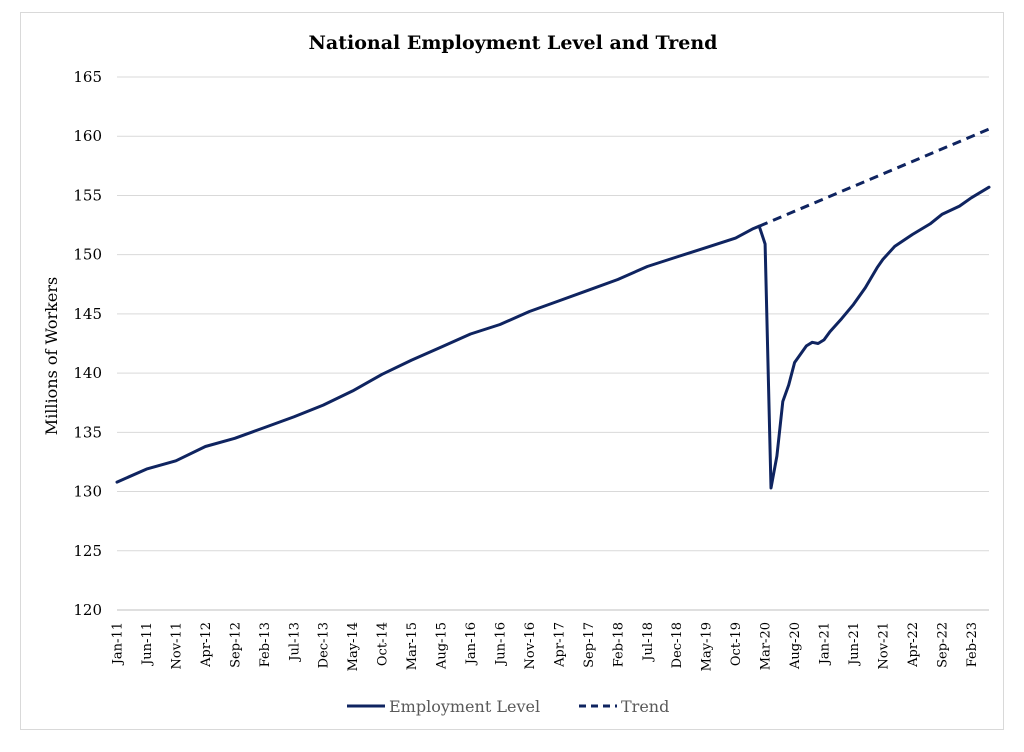  What do you see at coordinates (87, 610) in the screenshot?
I see `y-tick-label: 120` at bounding box center [87, 610].